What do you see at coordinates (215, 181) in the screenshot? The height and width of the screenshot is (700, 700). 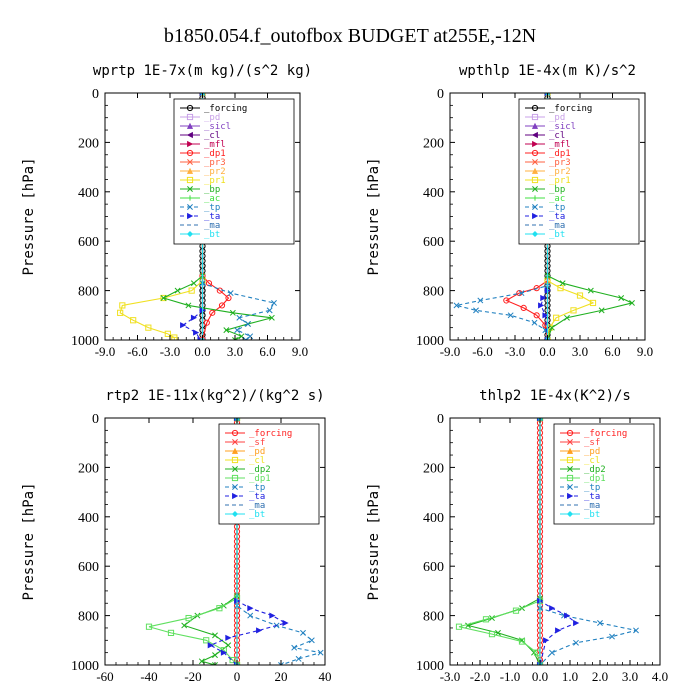 I see `legend-entry: _pr1` at bounding box center [215, 181].